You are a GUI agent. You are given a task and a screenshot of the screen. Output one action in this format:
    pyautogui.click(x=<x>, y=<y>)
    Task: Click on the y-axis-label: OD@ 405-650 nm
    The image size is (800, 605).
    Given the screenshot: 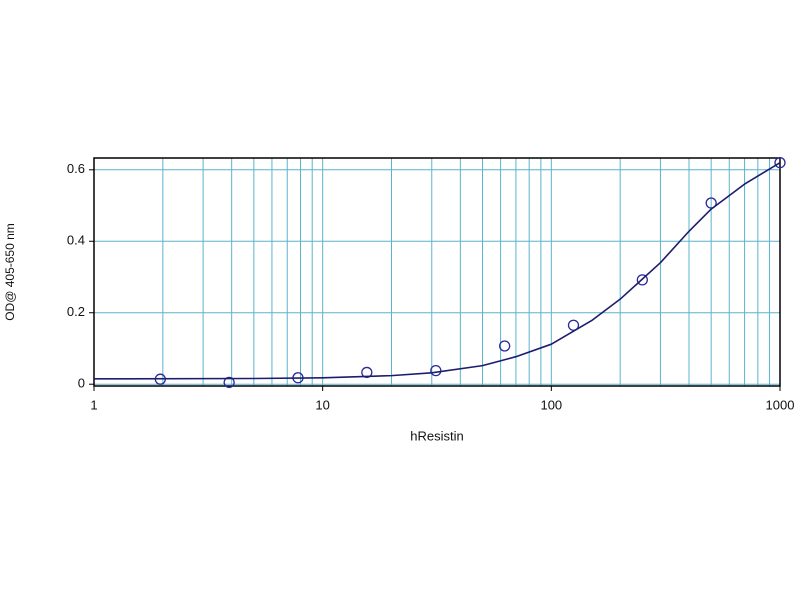 What is the action you would take?
    pyautogui.click(x=10, y=272)
    